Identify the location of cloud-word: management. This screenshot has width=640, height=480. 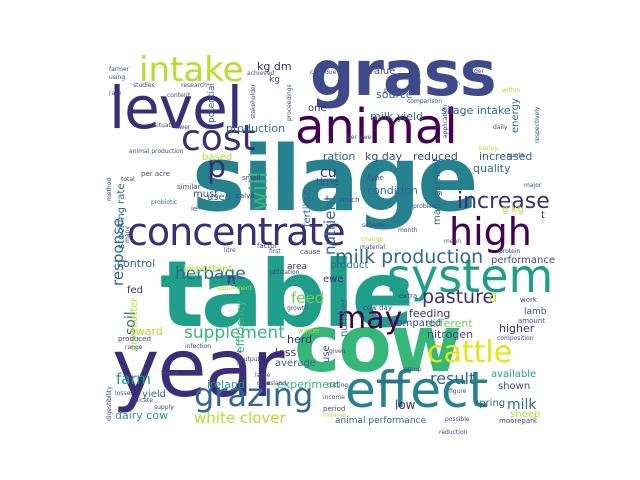
(437, 191).